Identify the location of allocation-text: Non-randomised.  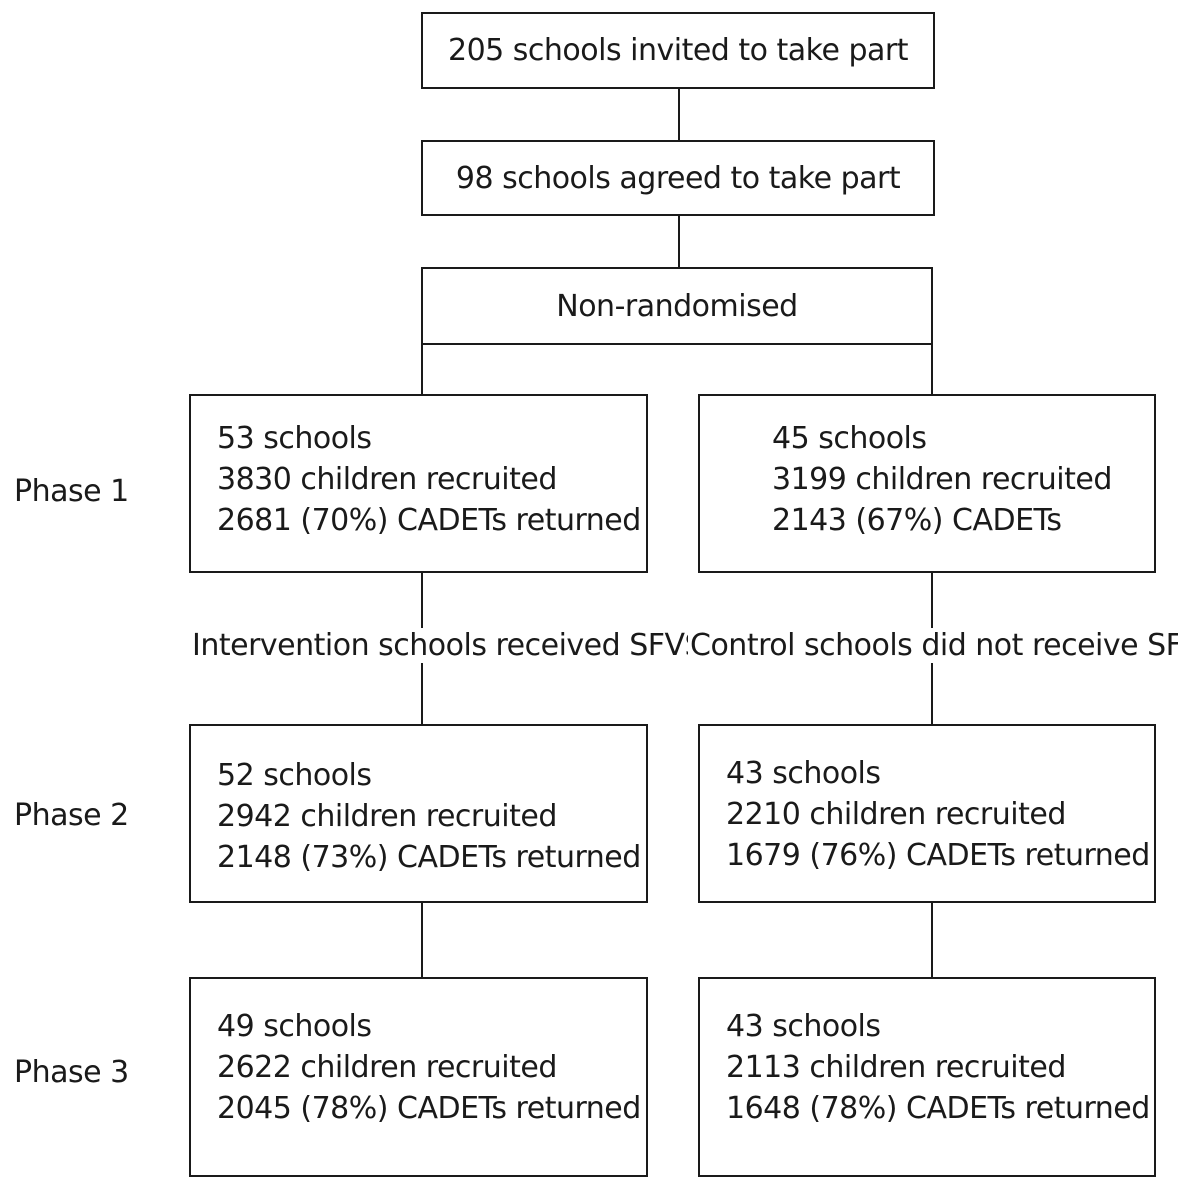
(677, 306).